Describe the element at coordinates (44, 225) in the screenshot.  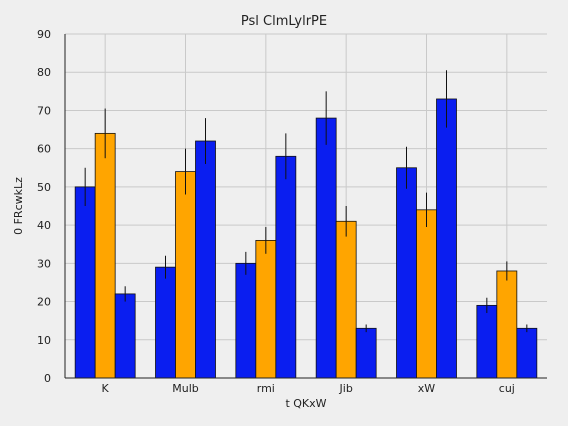
I see `y-tick-label: 40` at that location.